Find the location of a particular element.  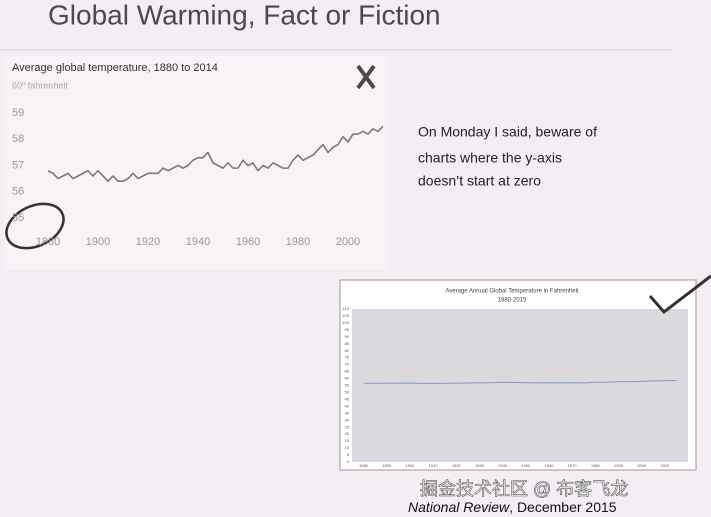

caption-date: , December 2015 is located at coordinates (563, 507).